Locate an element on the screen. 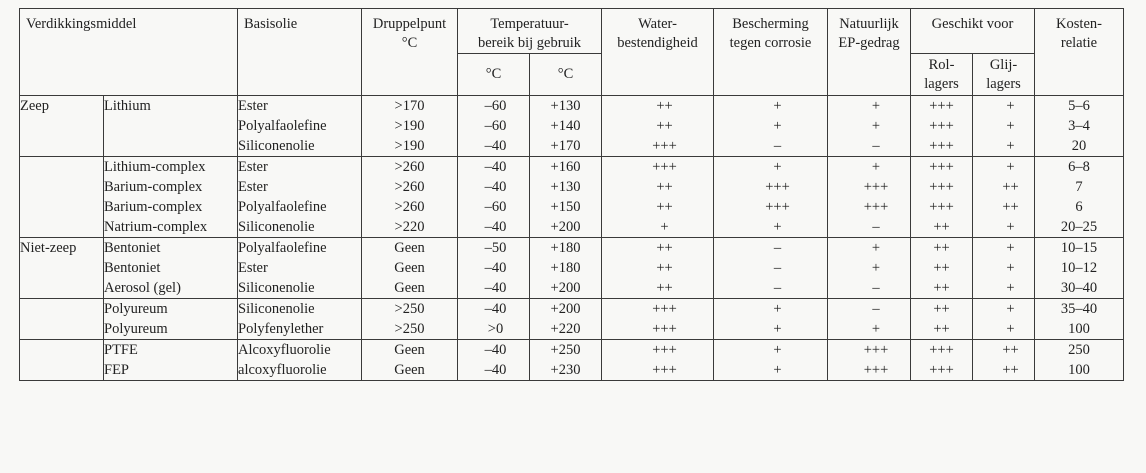 The width and height of the screenshot is (1146, 473). header-corrosie: Bescherming tegen corrosie is located at coordinates (771, 52).